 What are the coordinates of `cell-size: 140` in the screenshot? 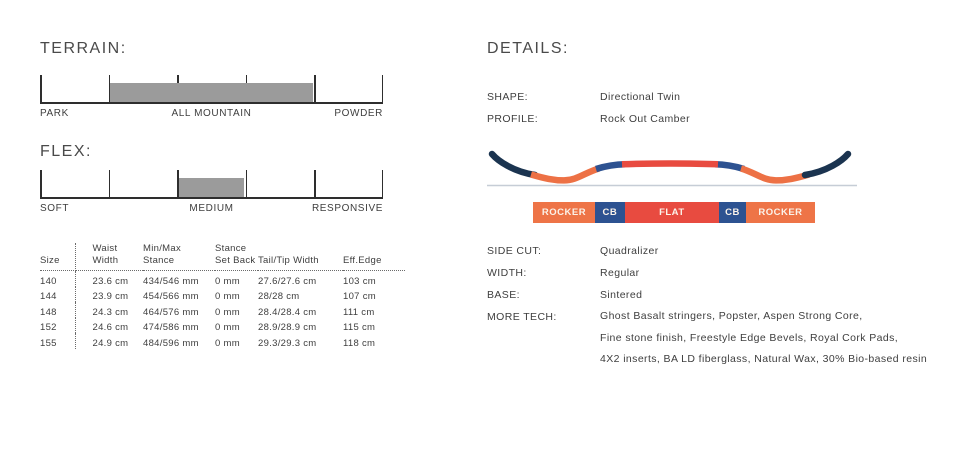 It's located at (58, 278).